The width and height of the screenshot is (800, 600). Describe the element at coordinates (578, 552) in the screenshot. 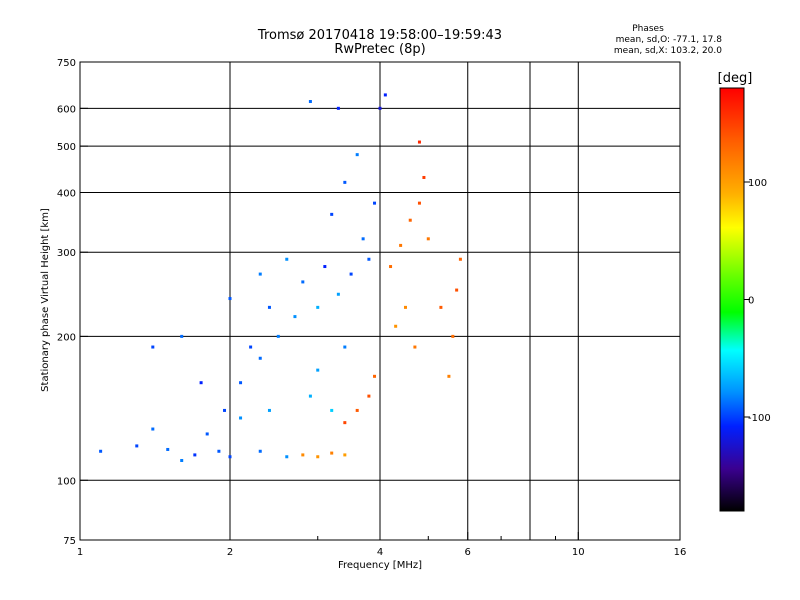

I see `x-tick-label: 10` at that location.